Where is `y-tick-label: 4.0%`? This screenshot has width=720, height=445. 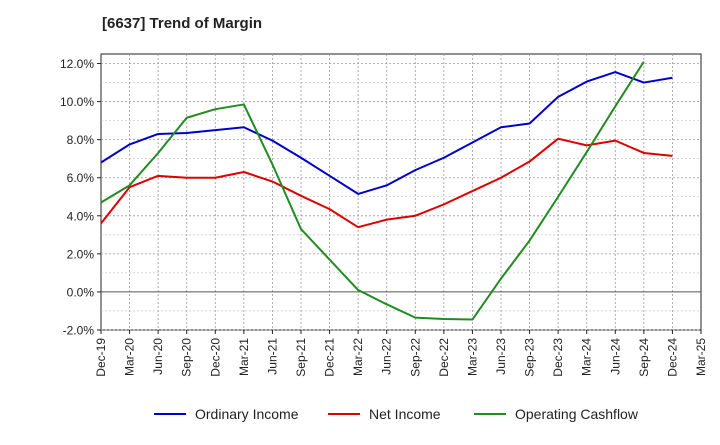 y-tick-label: 4.0% is located at coordinates (81, 216).